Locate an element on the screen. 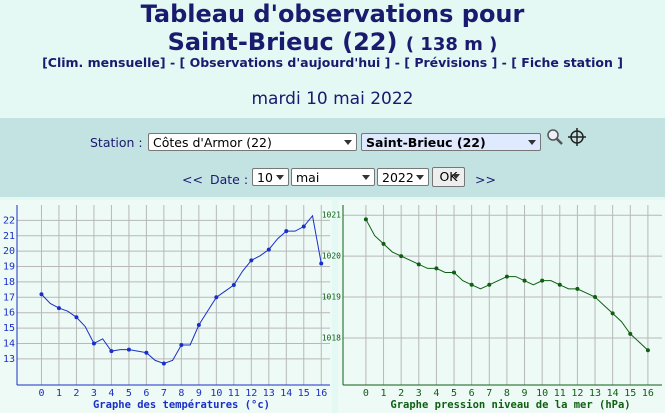  y-tick-label: 20 is located at coordinates (9, 251).